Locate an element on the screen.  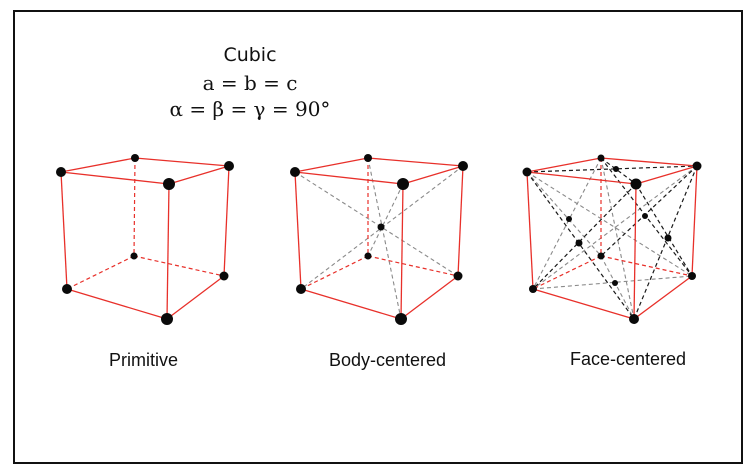
face-centered-label: Face-centered is located at coordinates (628, 359).